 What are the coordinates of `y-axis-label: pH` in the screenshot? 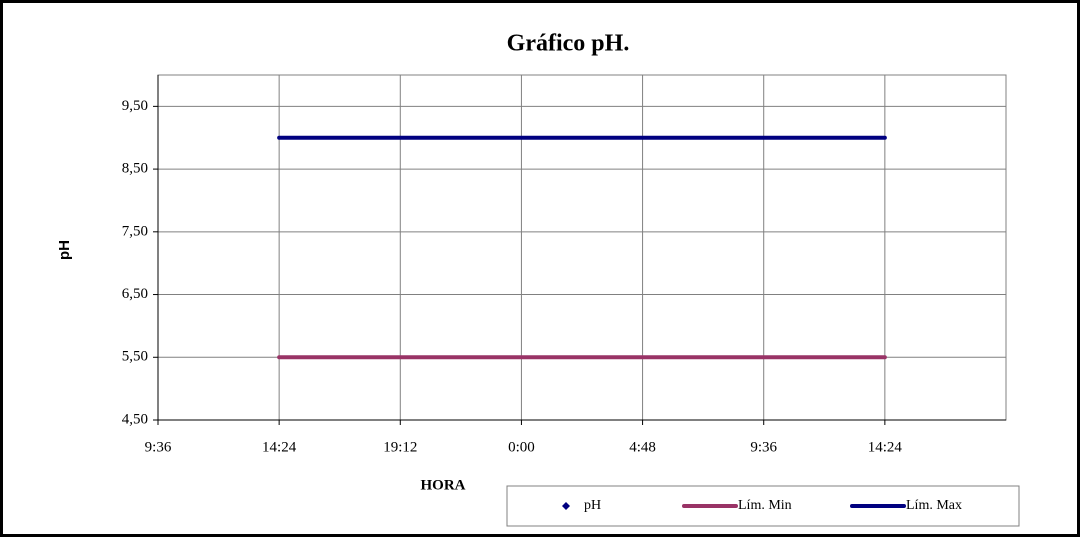 It's located at (64, 250).